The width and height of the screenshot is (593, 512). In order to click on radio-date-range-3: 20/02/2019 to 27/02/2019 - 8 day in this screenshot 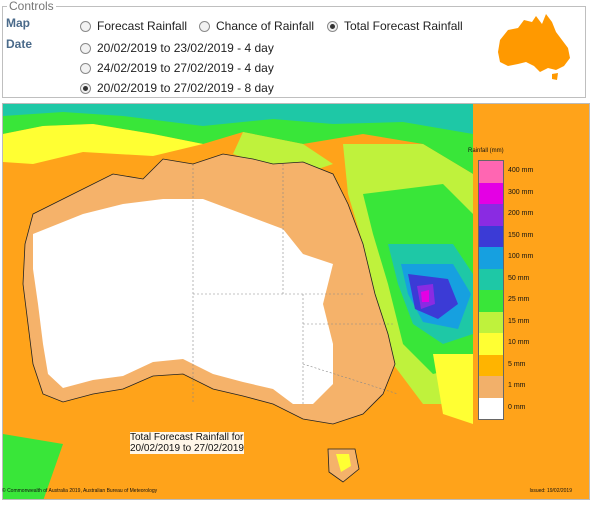, I will do `click(177, 88)`.